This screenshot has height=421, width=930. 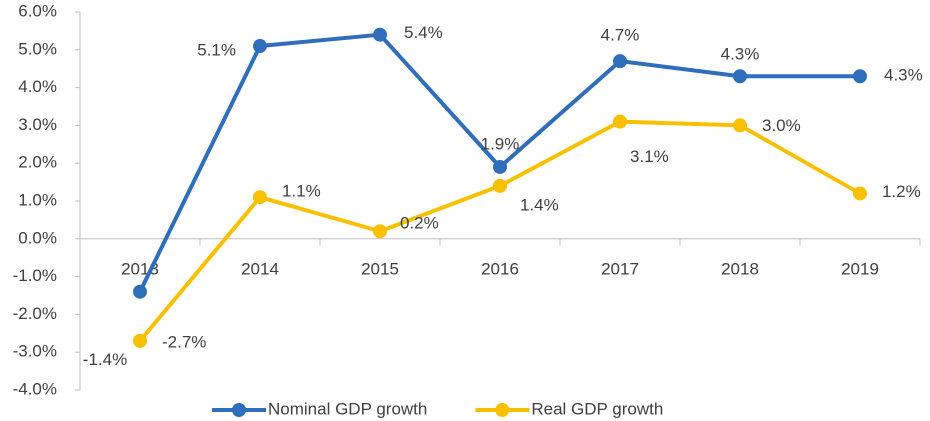 What do you see at coordinates (901, 191) in the screenshot?
I see `data-label: 1.2%` at bounding box center [901, 191].